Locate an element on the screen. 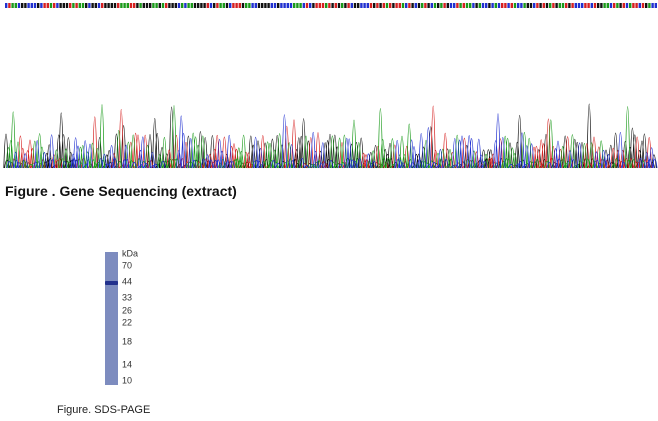 The image size is (658, 421). marker-label: 10 is located at coordinates (127, 380).